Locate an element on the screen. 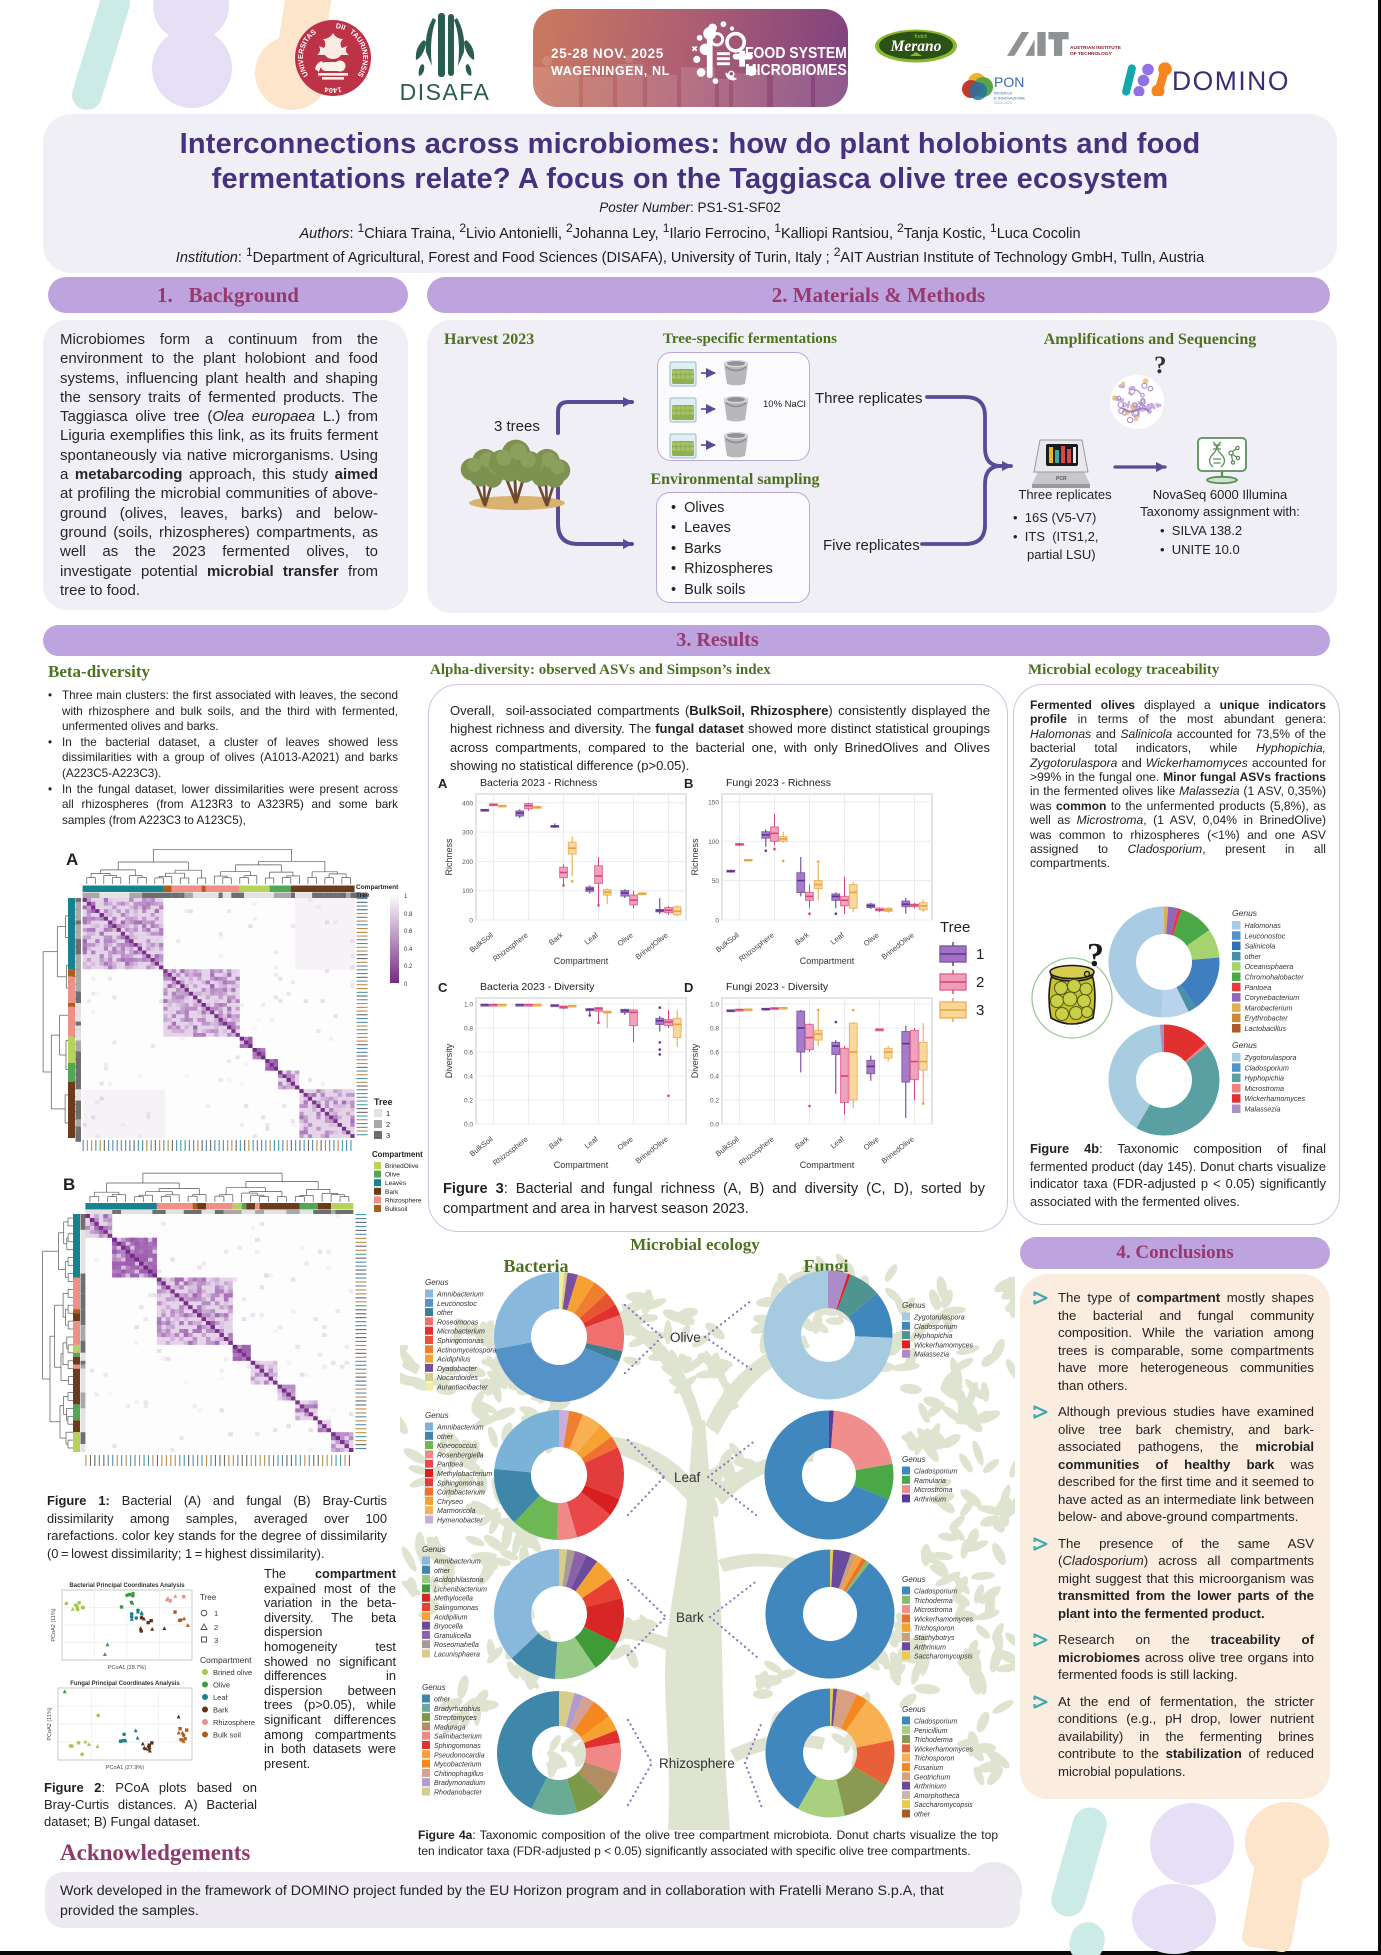 The height and width of the screenshot is (1955, 1381). svg-text: Acidophilastona is located at coordinates (458, 1580).